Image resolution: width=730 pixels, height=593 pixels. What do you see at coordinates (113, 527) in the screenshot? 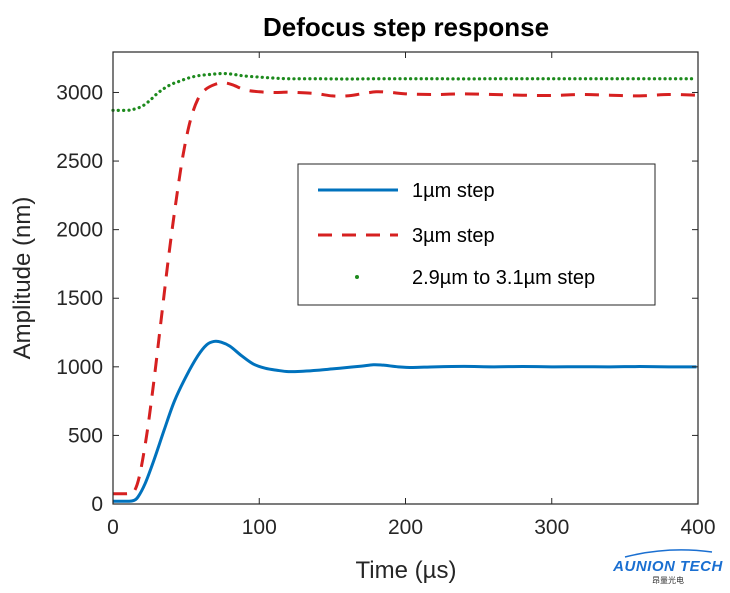
I see `x-tick-label: 0` at bounding box center [113, 527].